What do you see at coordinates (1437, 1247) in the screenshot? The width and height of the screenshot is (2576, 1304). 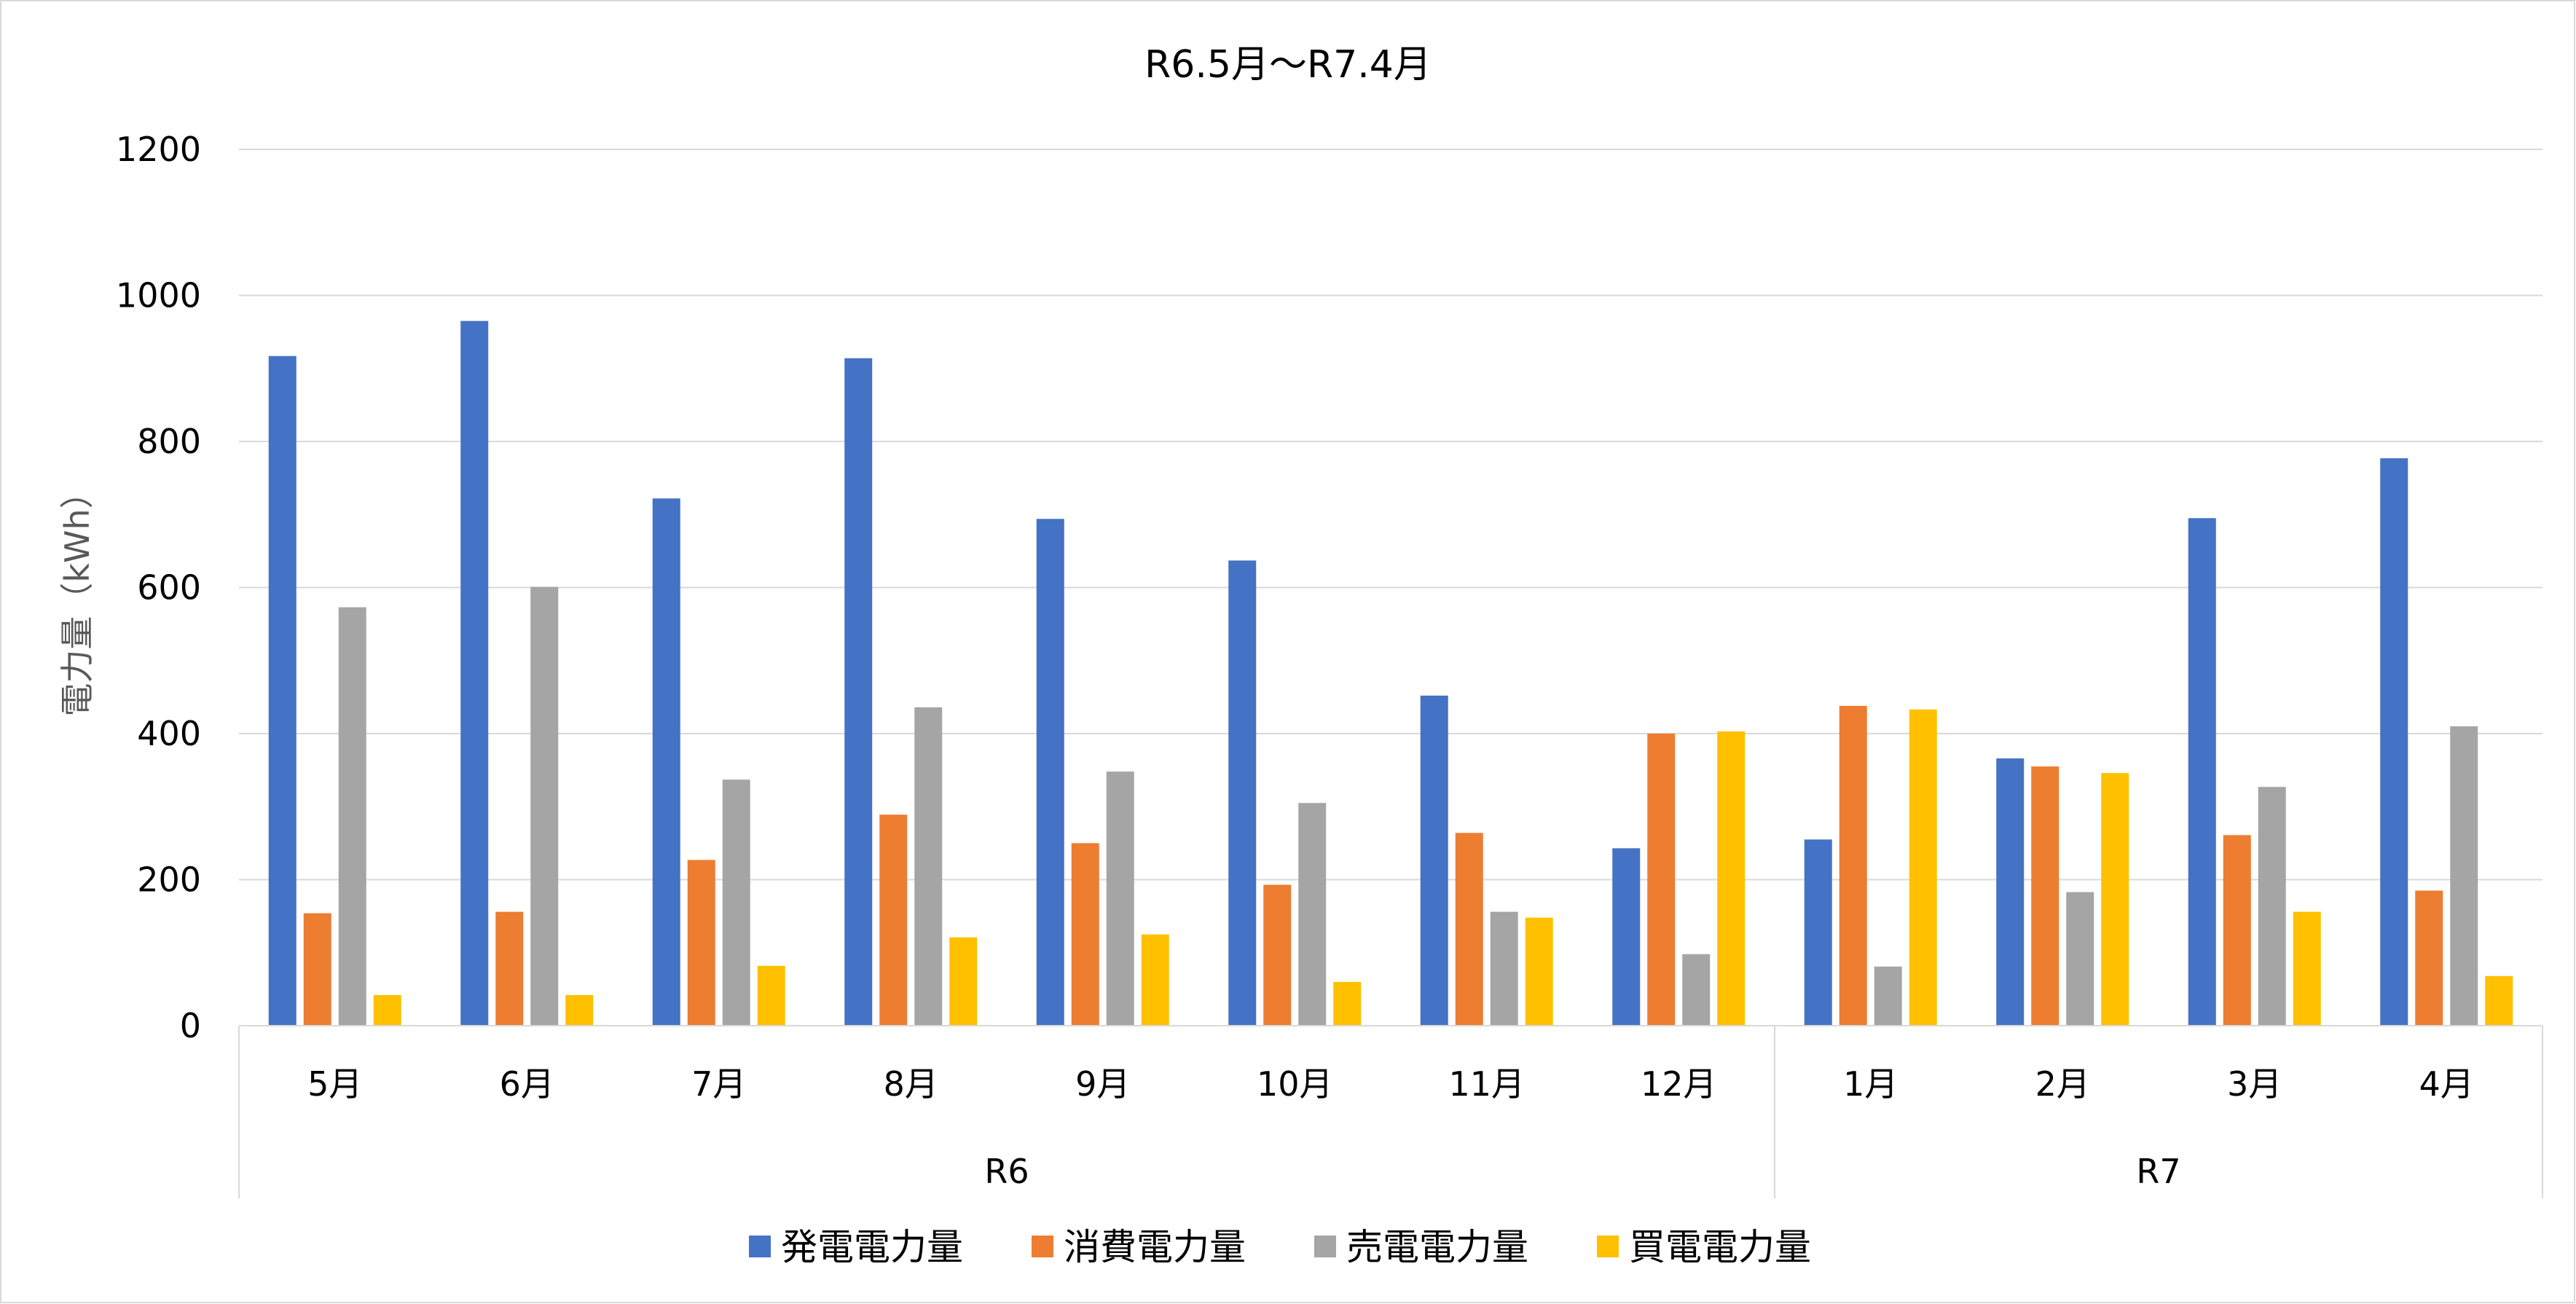 I see `legend-label: 売電電力量` at bounding box center [1437, 1247].